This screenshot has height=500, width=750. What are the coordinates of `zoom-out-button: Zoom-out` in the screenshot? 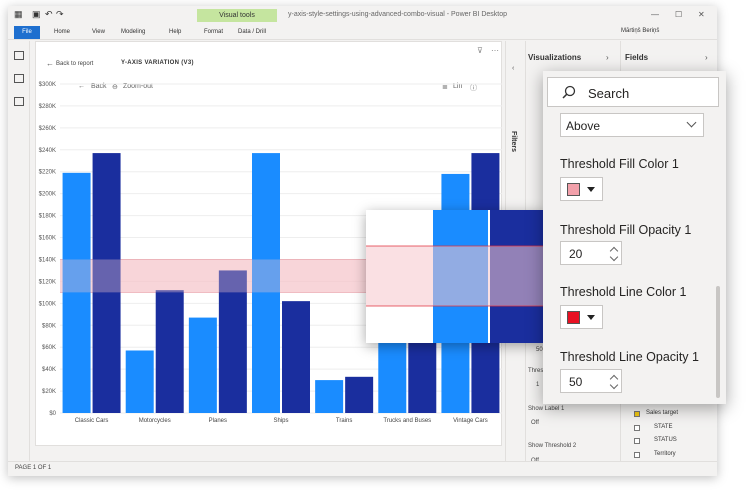 It's located at (138, 86).